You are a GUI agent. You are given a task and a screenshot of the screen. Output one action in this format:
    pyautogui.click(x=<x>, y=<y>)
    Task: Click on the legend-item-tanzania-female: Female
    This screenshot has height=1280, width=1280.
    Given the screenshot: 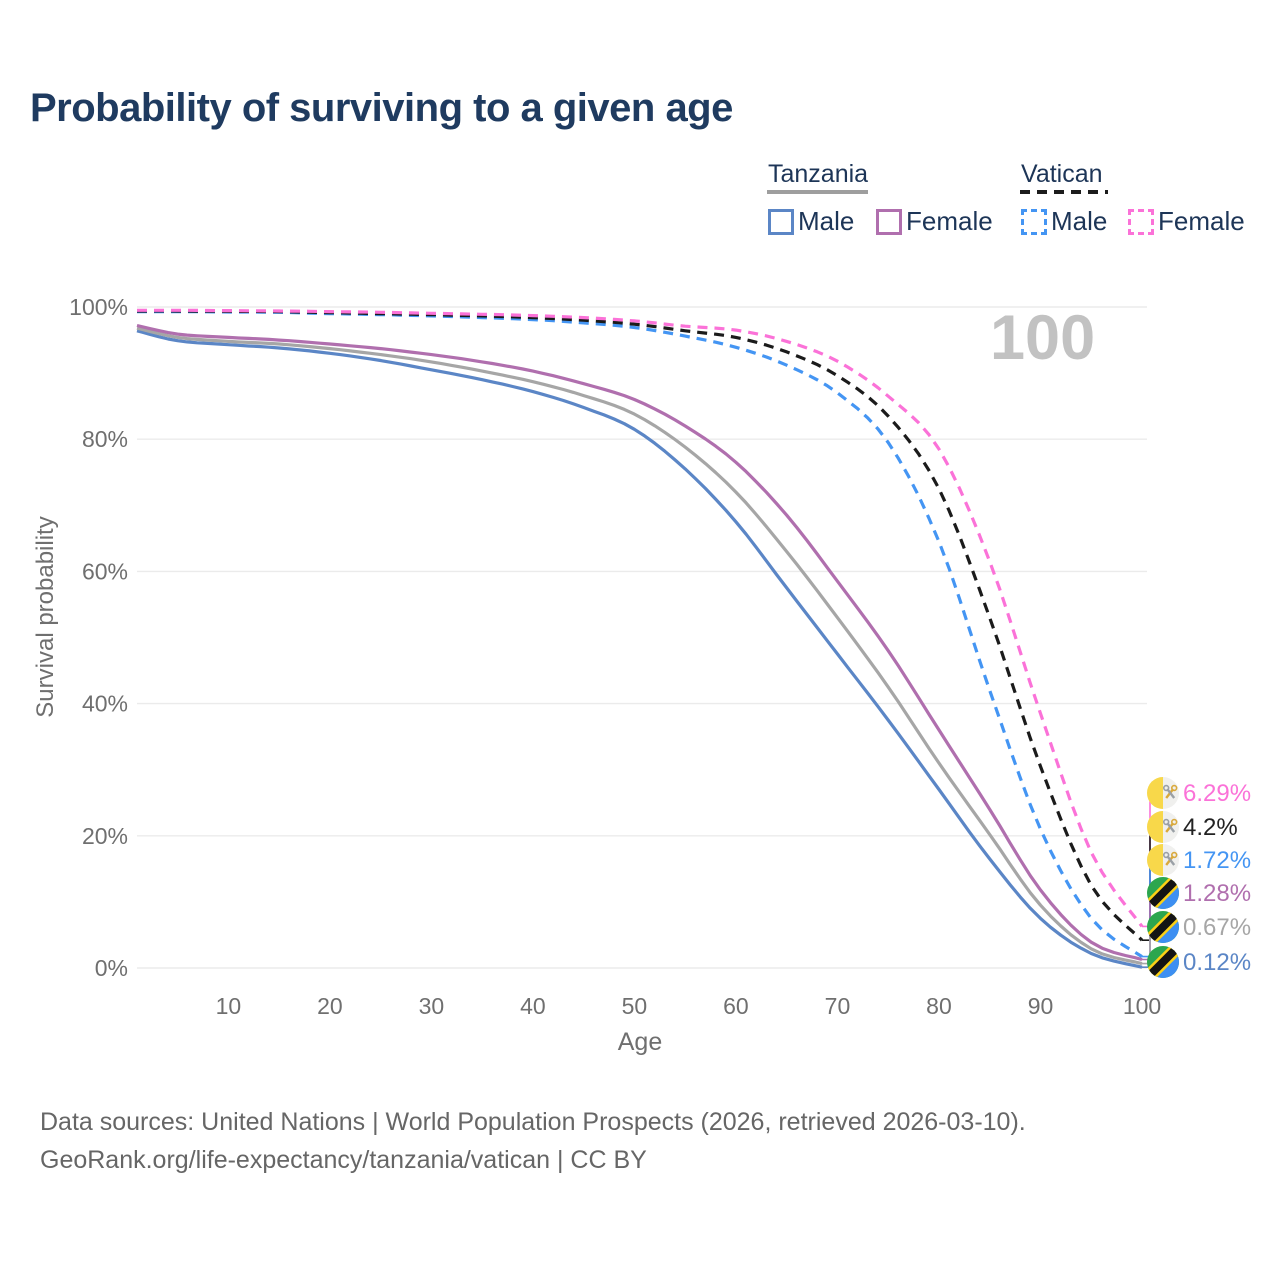 What is the action you would take?
    pyautogui.click(x=934, y=221)
    